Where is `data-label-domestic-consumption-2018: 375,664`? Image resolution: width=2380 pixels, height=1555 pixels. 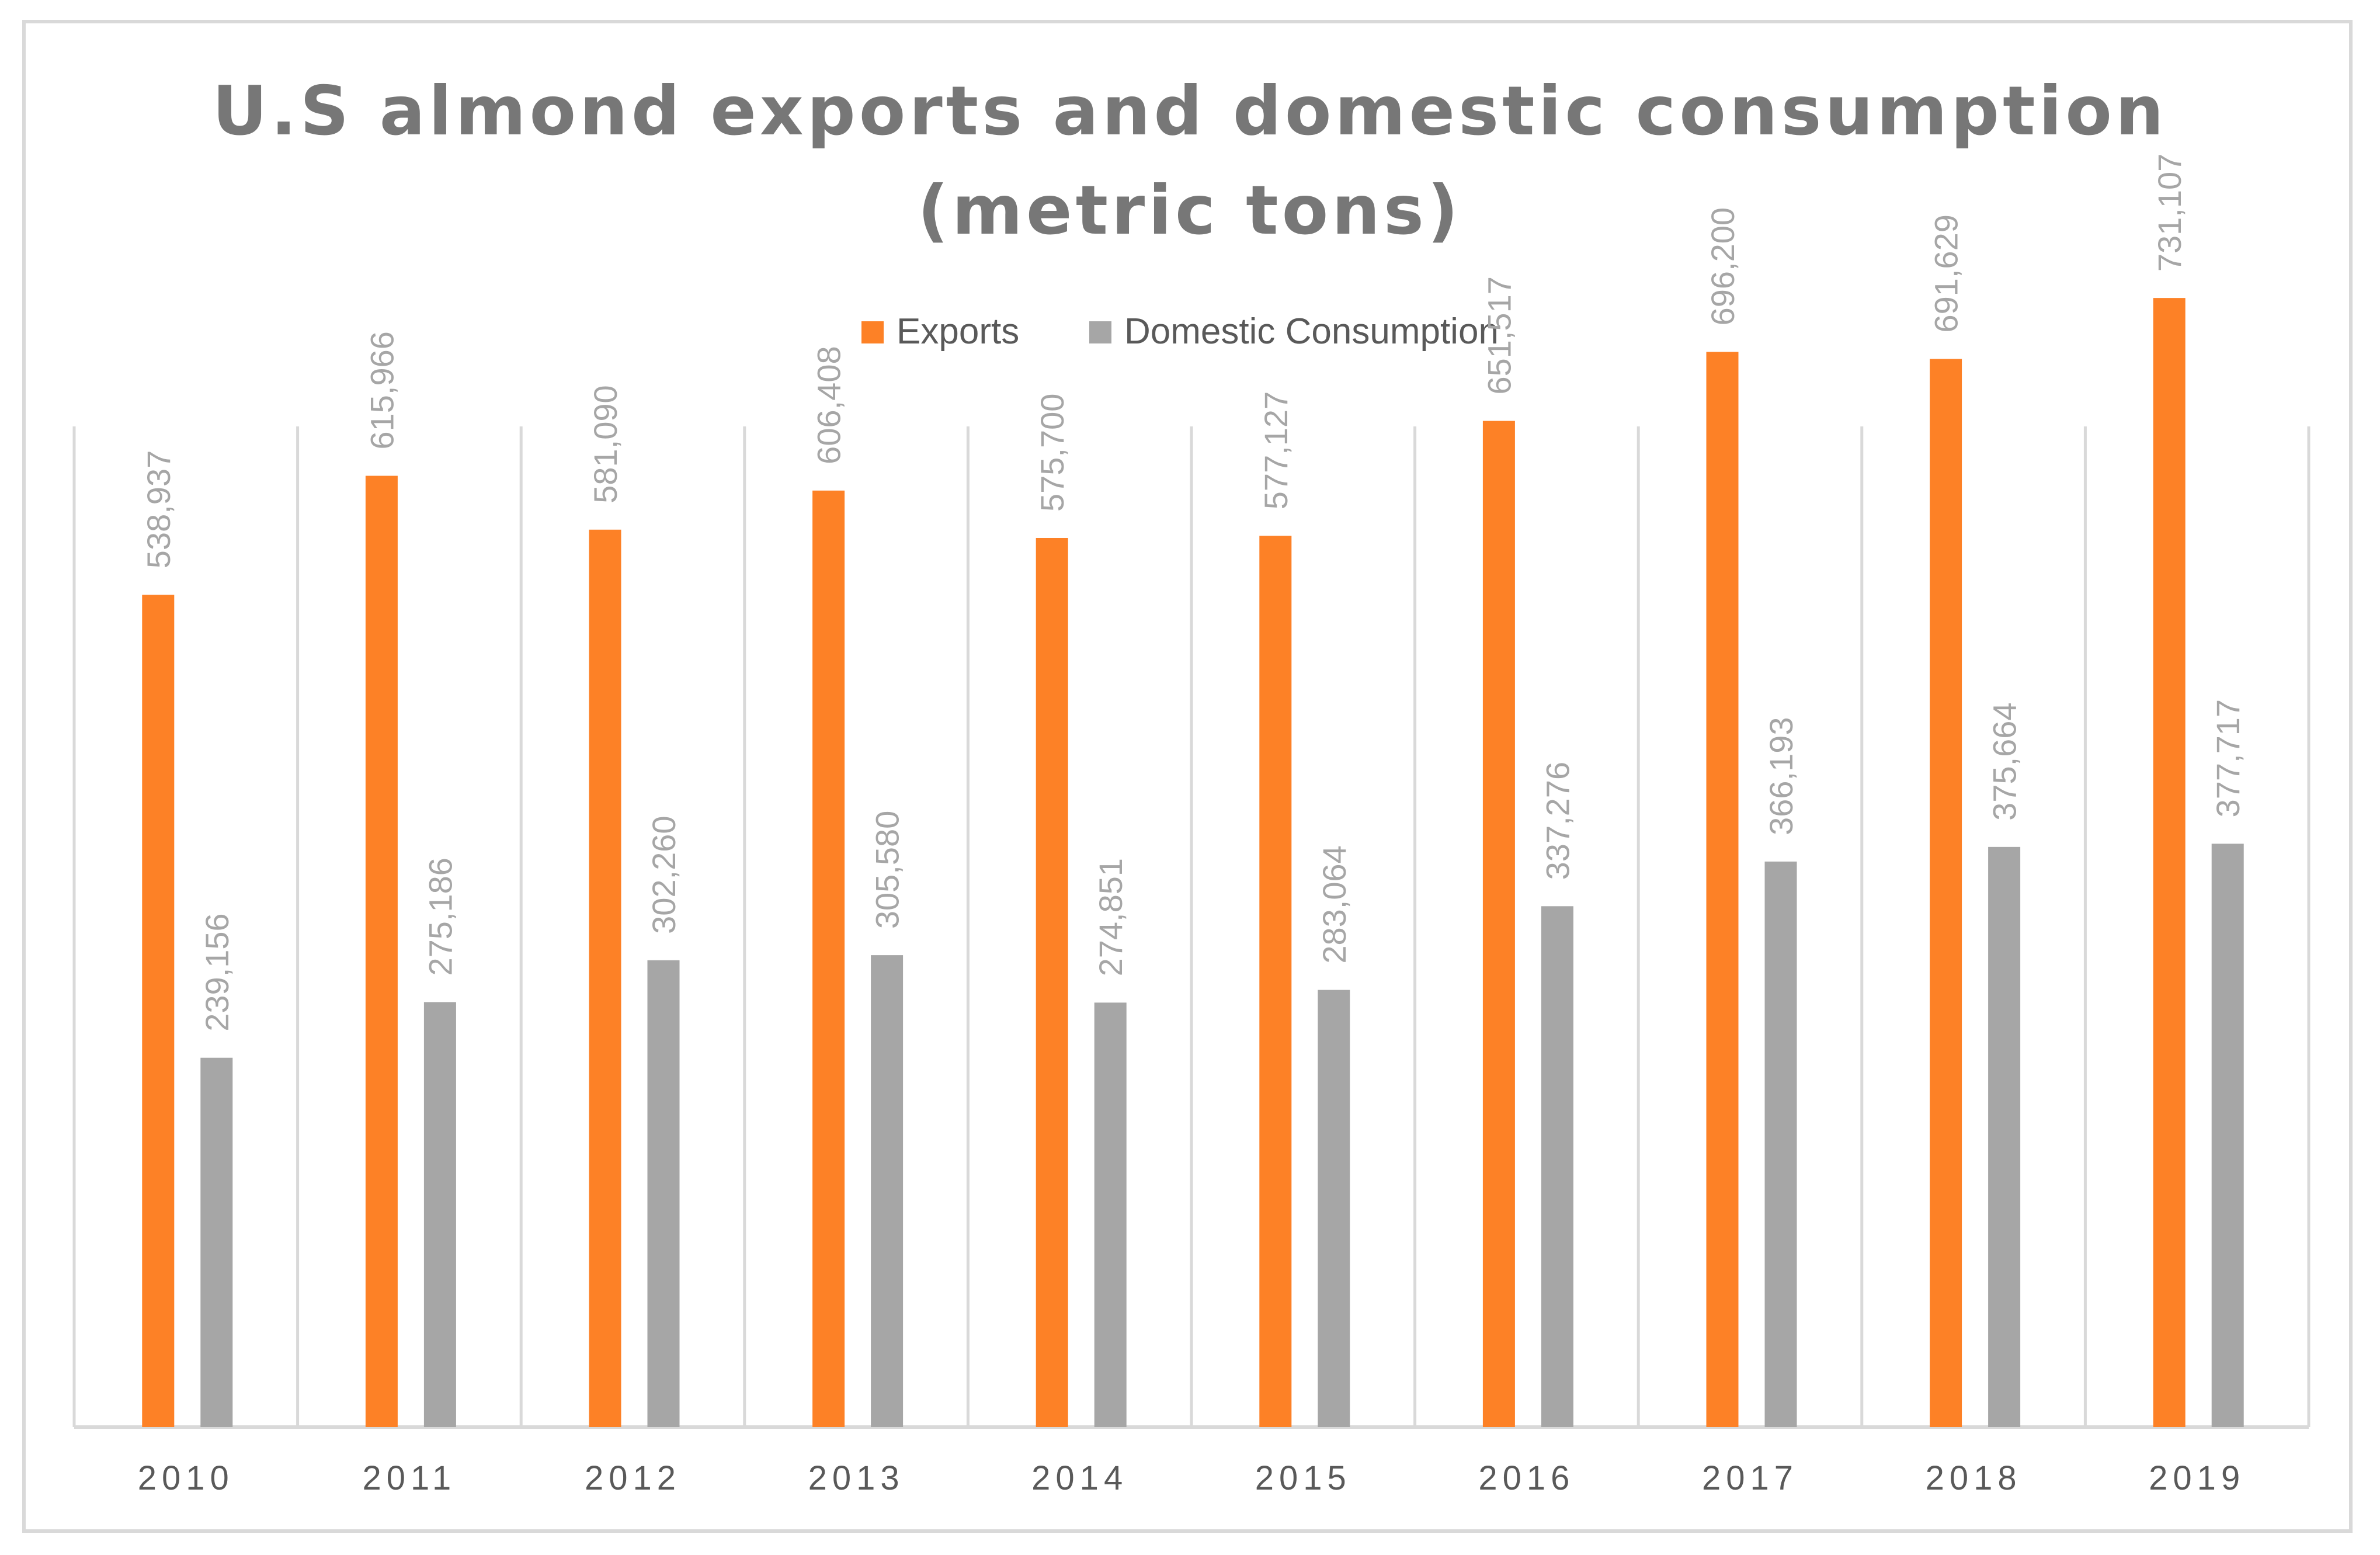 data-label-domestic-consumption-2018: 375,664 is located at coordinates (2004, 761).